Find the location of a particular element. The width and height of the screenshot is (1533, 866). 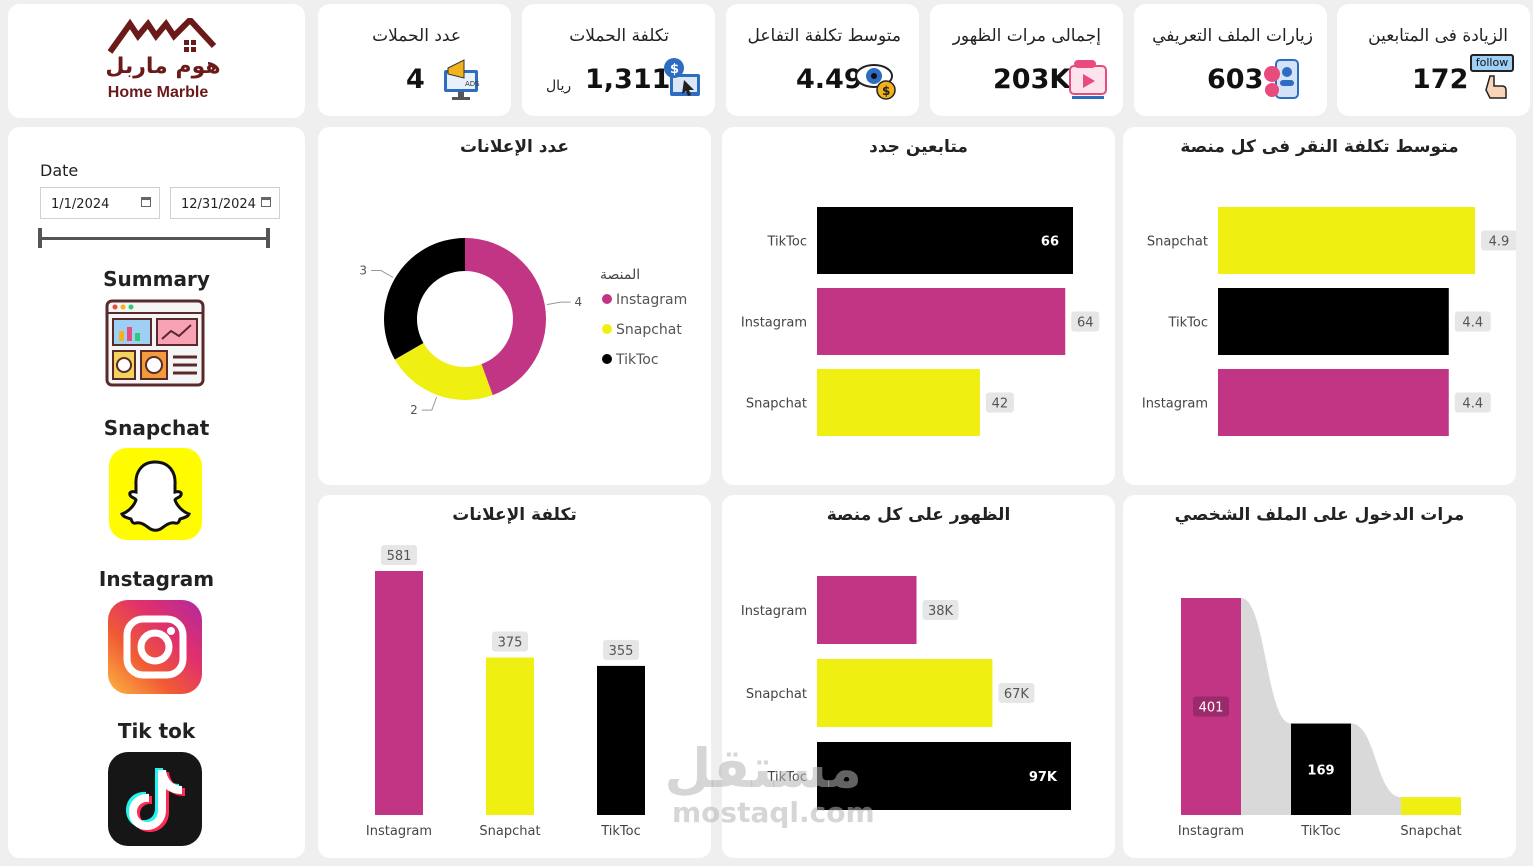

category-label: Snapchat is located at coordinates (1177, 242).